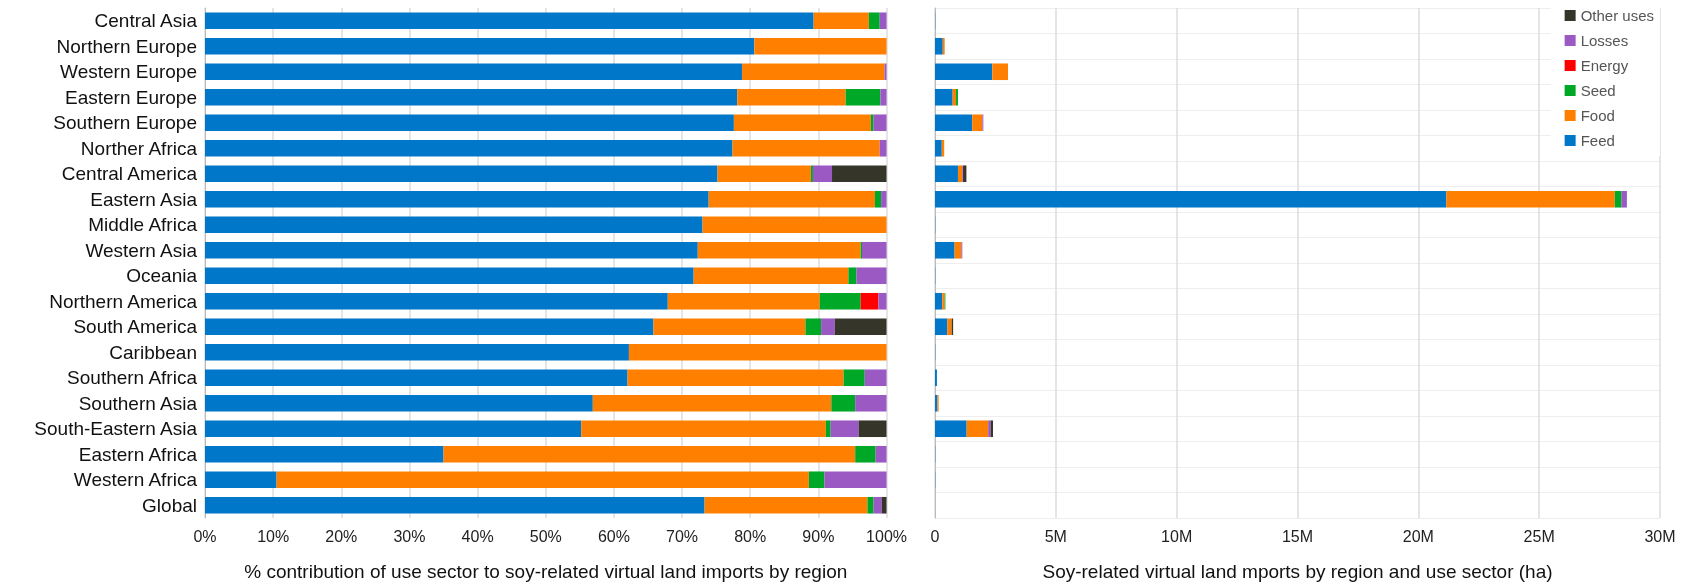 The height and width of the screenshot is (586, 1686). Describe the element at coordinates (1660, 536) in the screenshot. I see `x-tick-label: 30M` at that location.